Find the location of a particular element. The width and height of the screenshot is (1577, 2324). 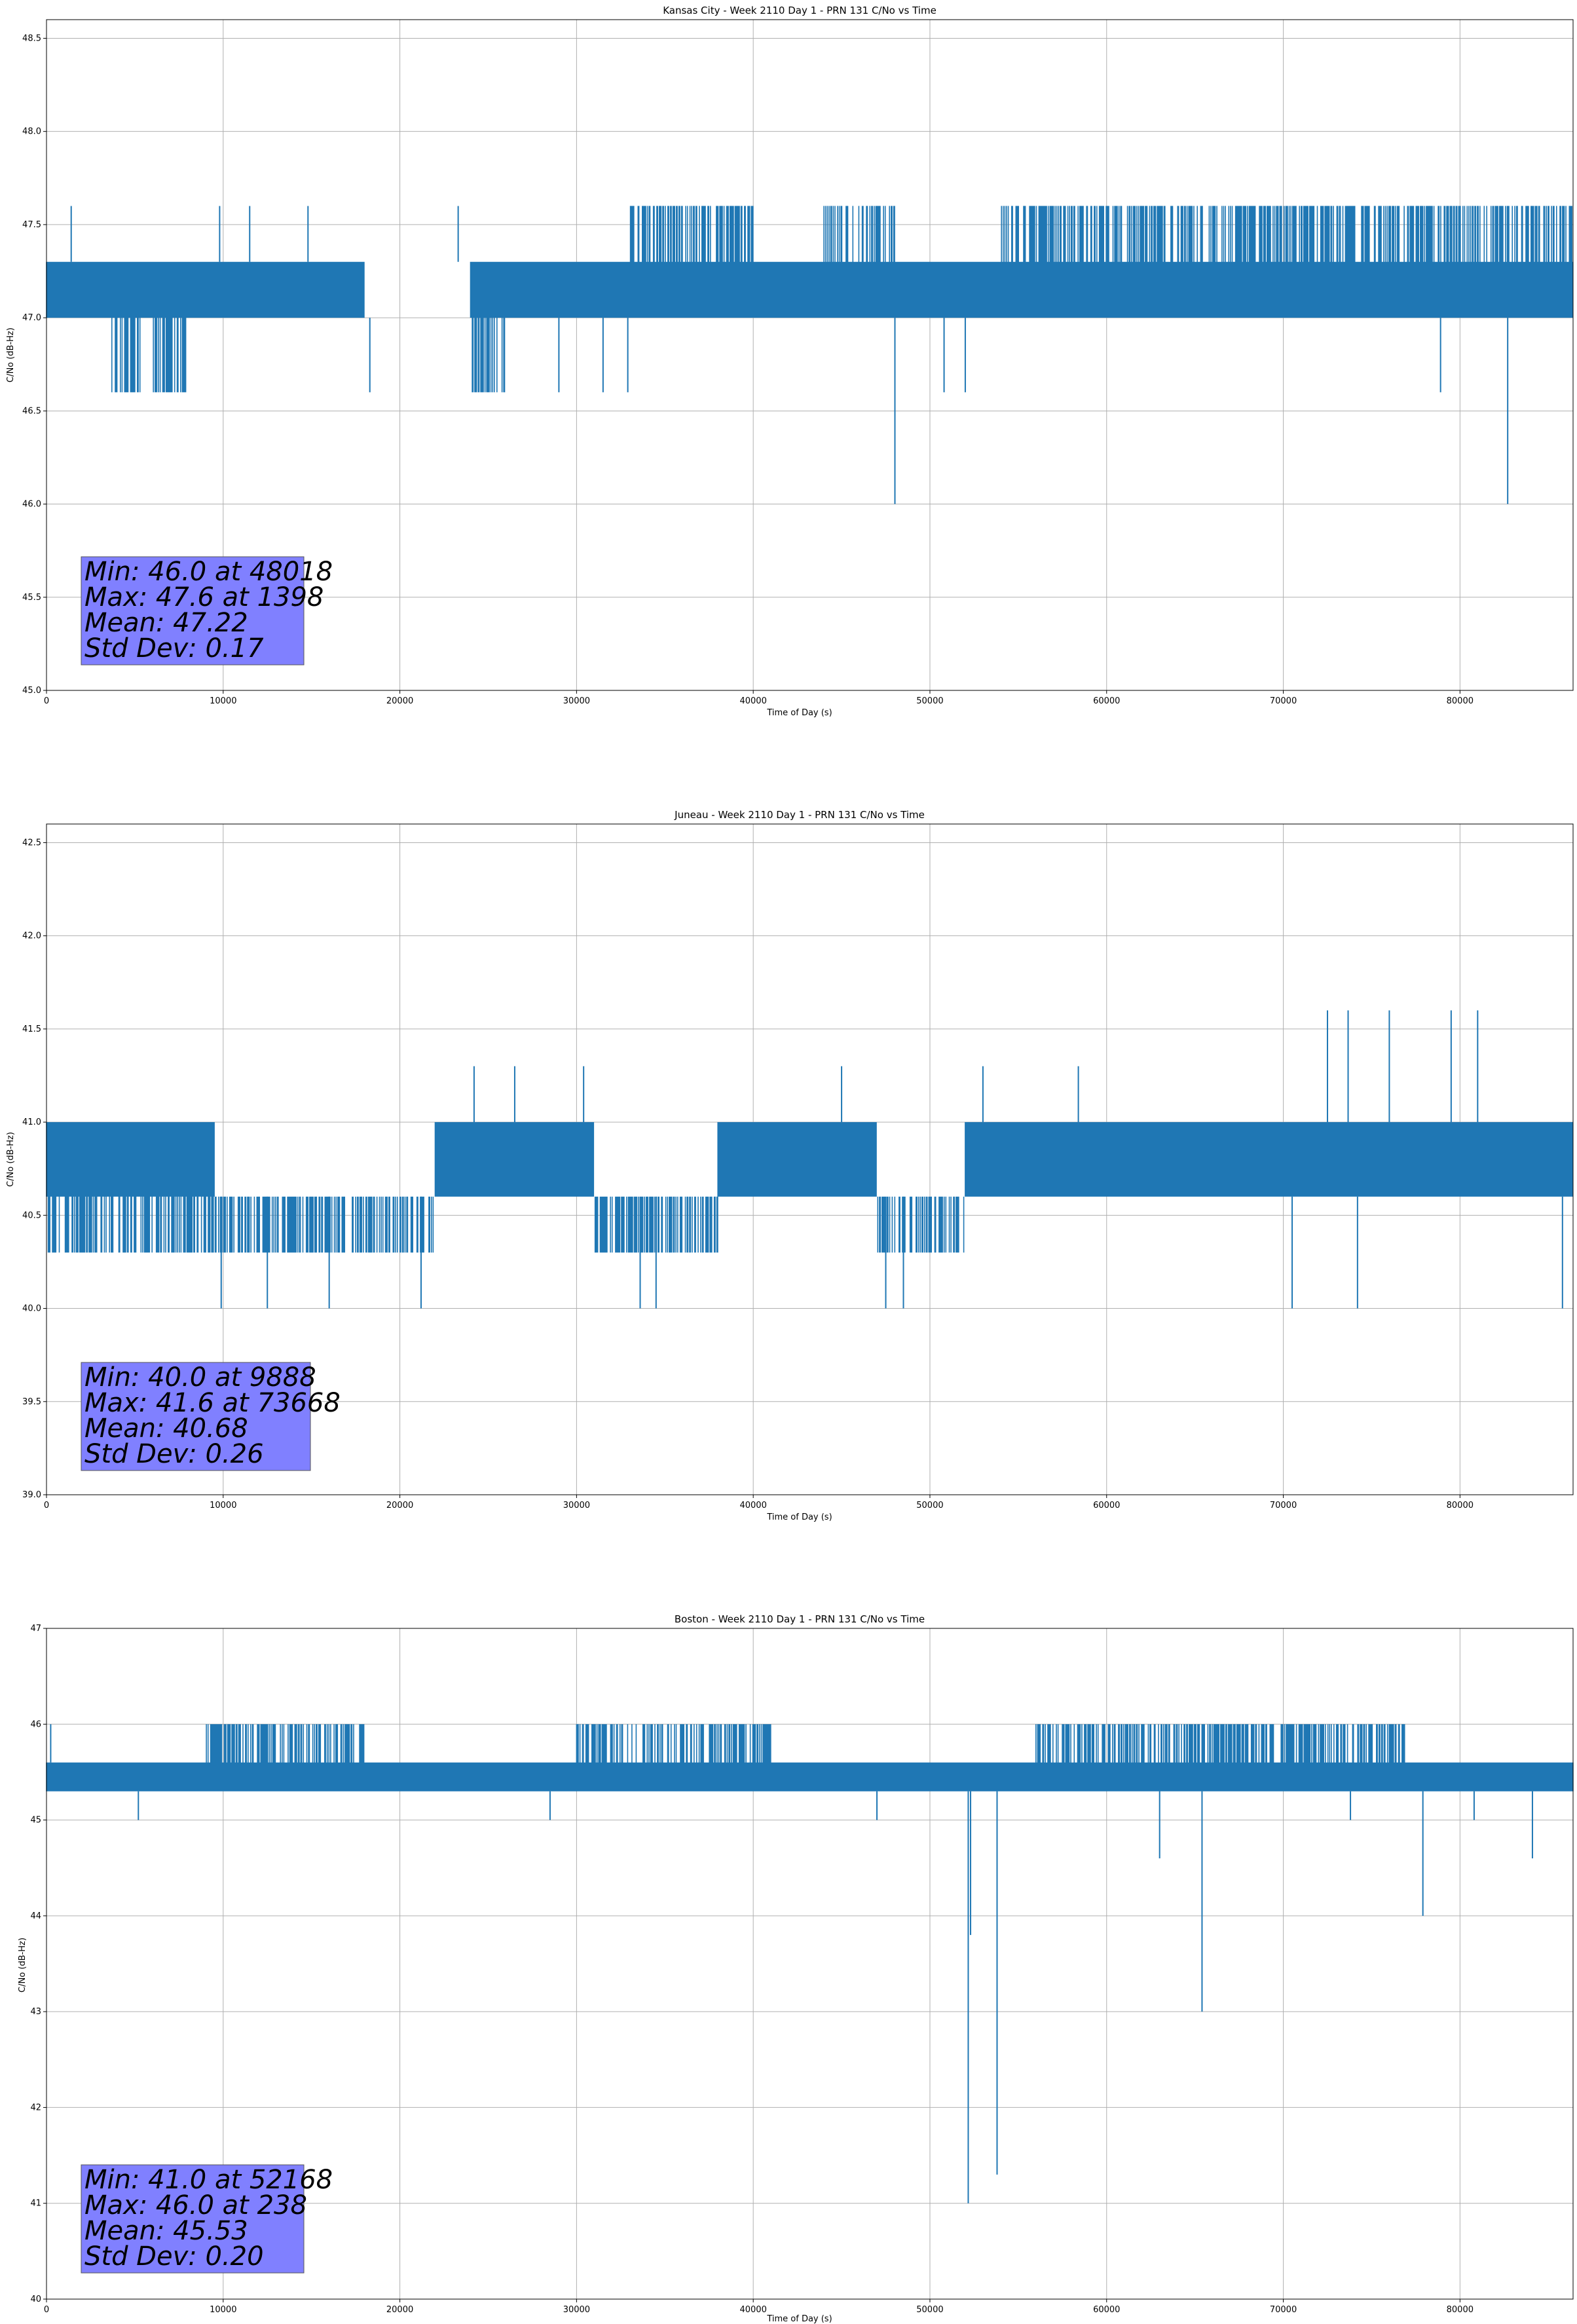

series-line is located at coordinates (809, 1159).